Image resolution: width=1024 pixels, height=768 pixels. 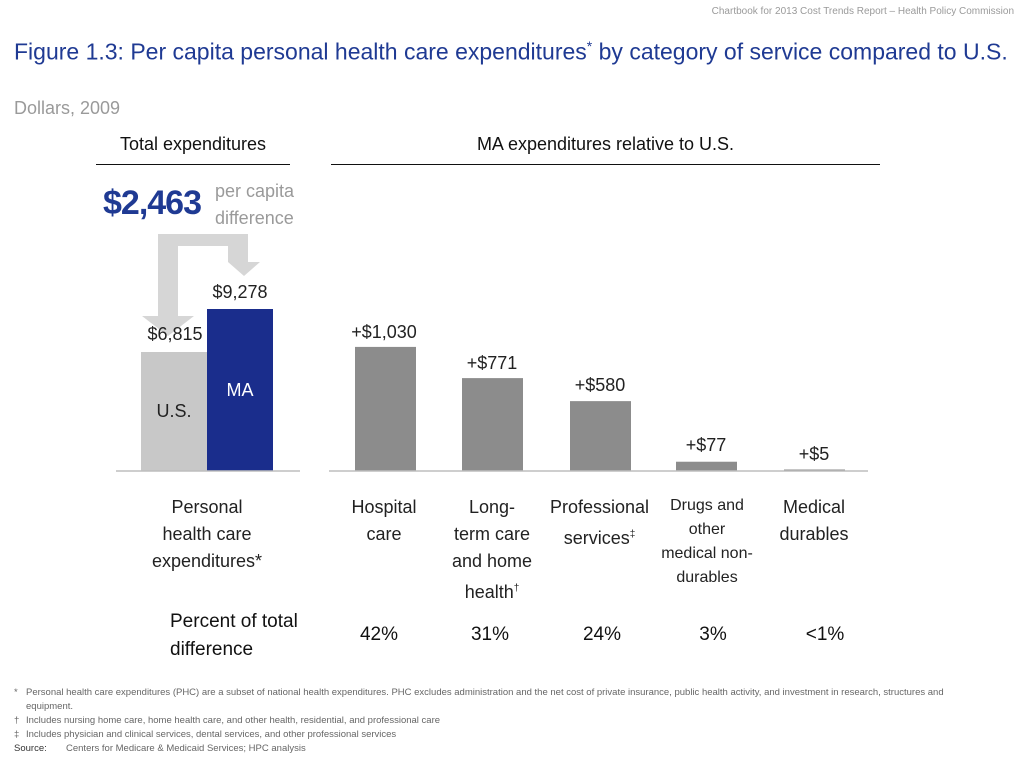 I want to click on ma-bar-label: MA, so click(x=240, y=390).